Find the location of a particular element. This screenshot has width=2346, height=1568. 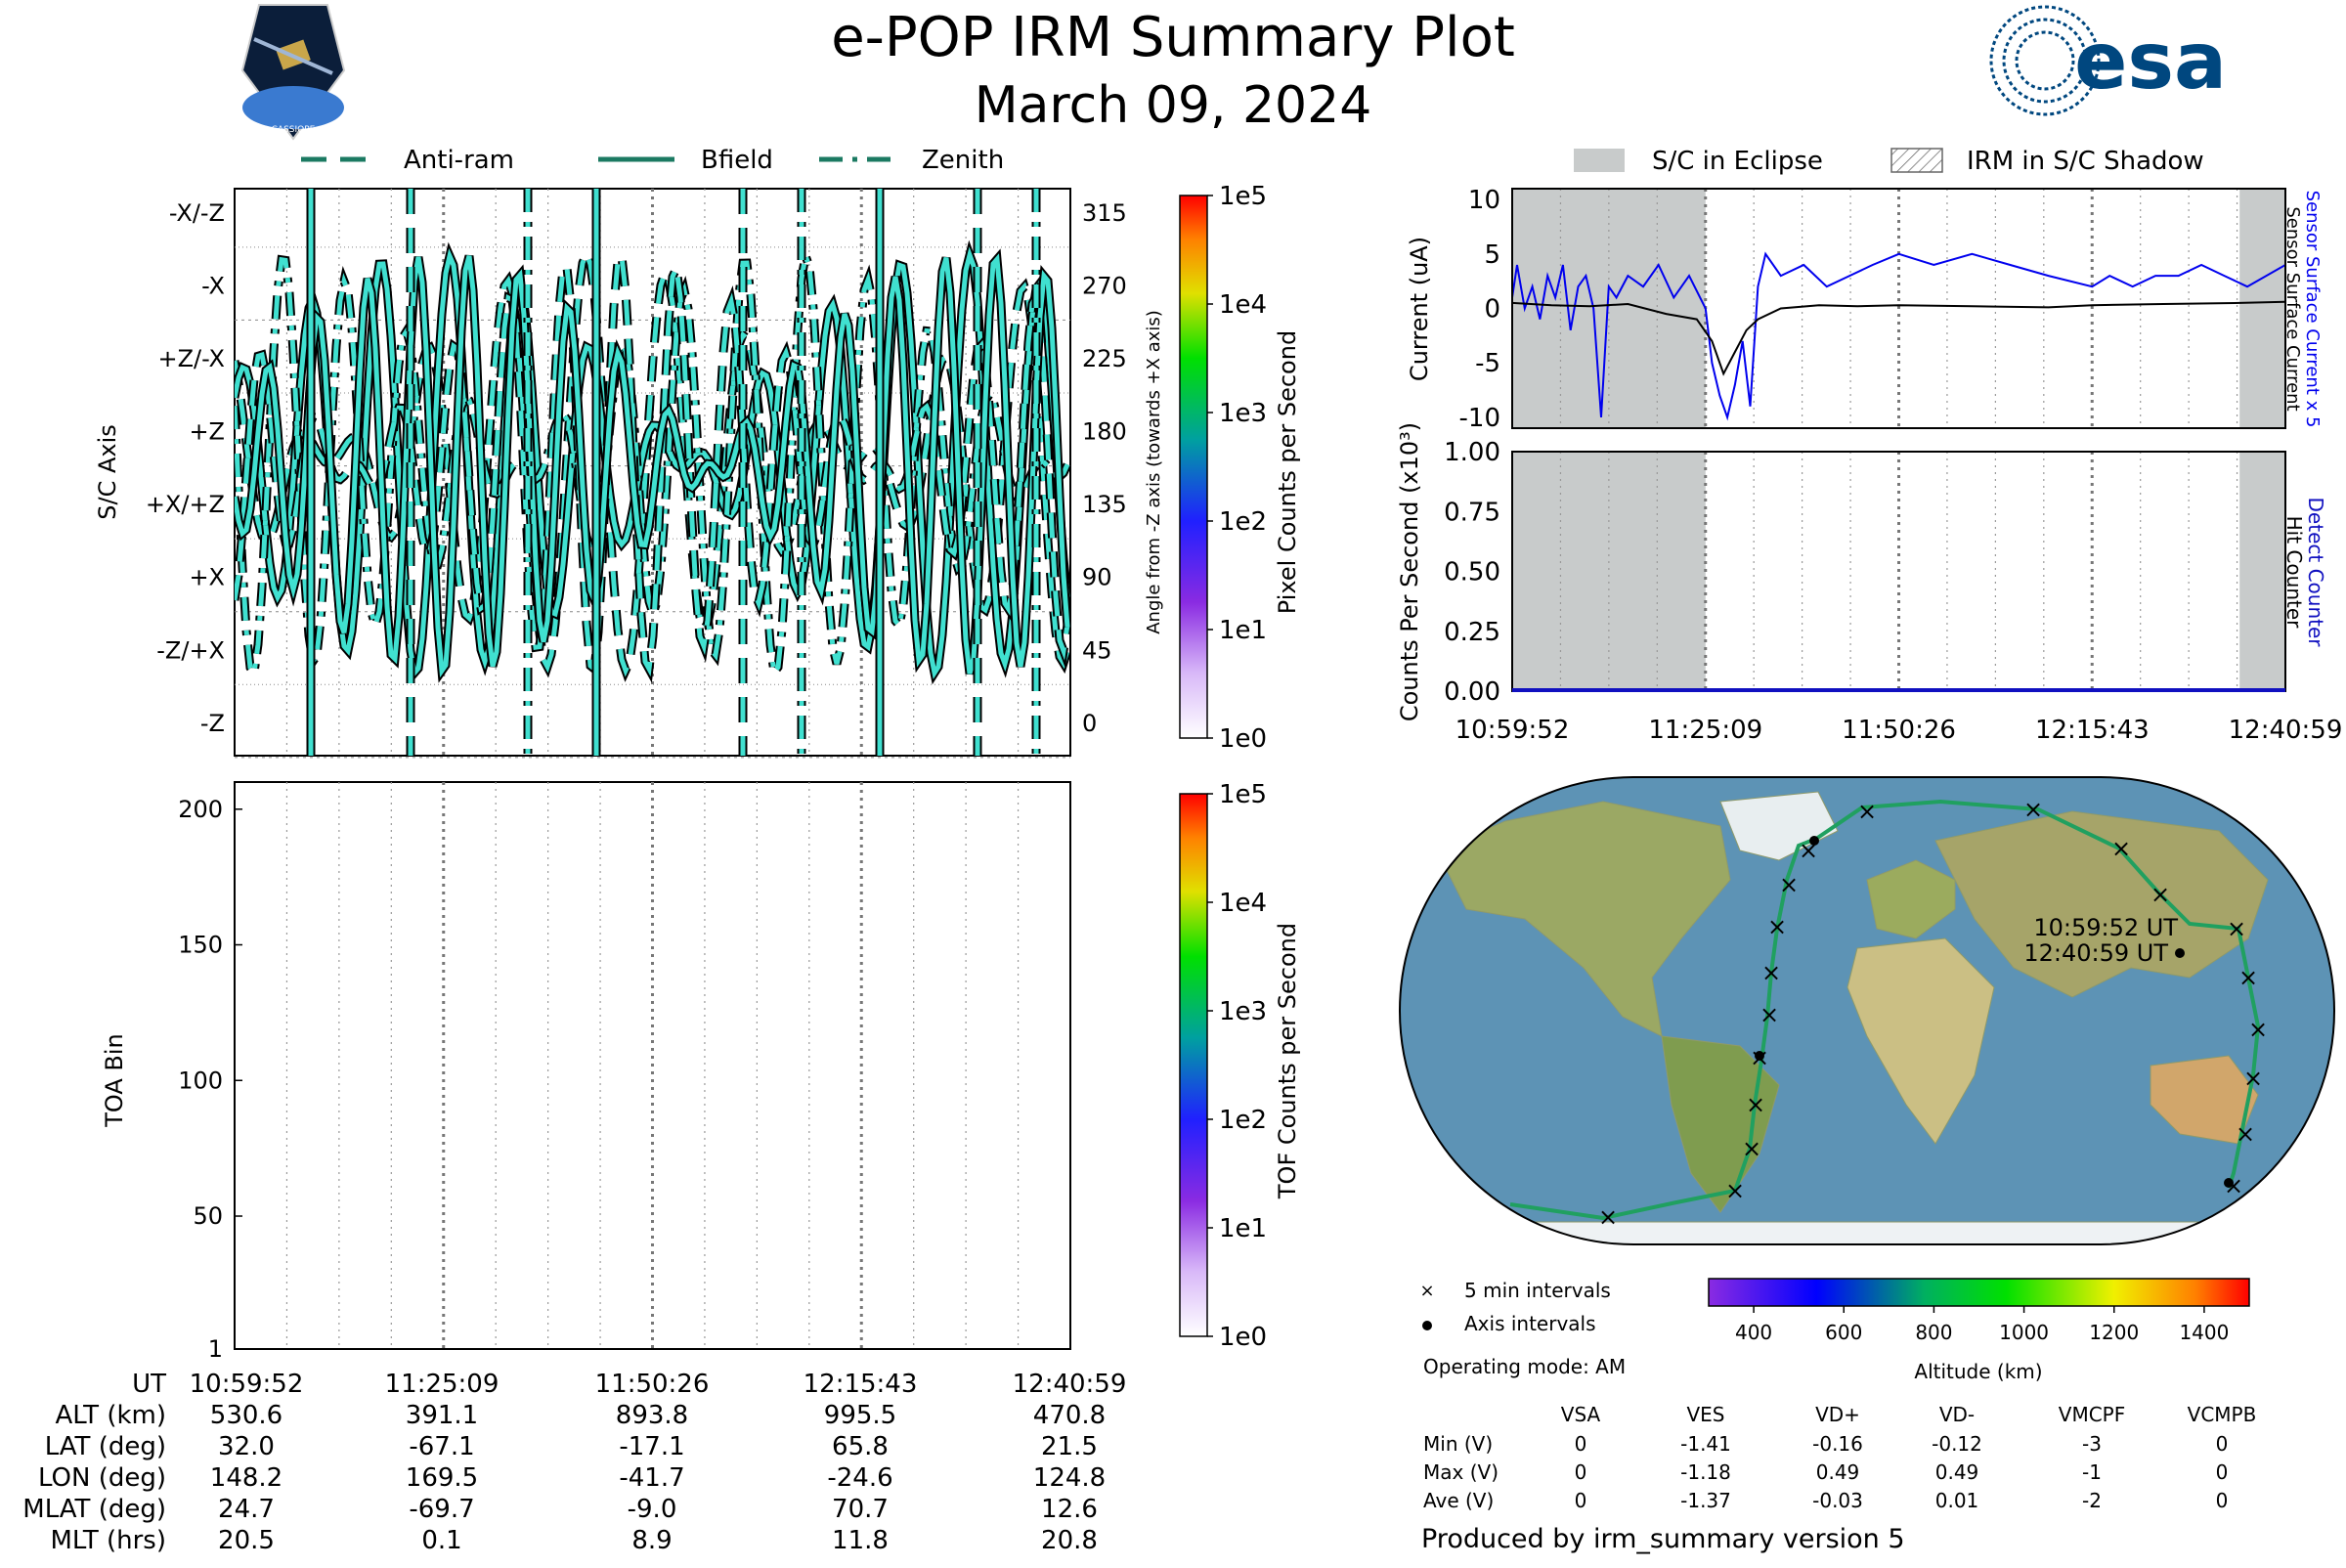

voltage-cell: -1.41 is located at coordinates (1706, 1444).